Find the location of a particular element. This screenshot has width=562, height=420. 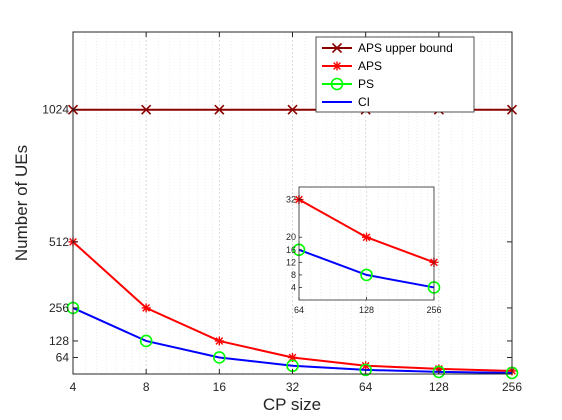

x-axis-title: CP size is located at coordinates (292, 404).